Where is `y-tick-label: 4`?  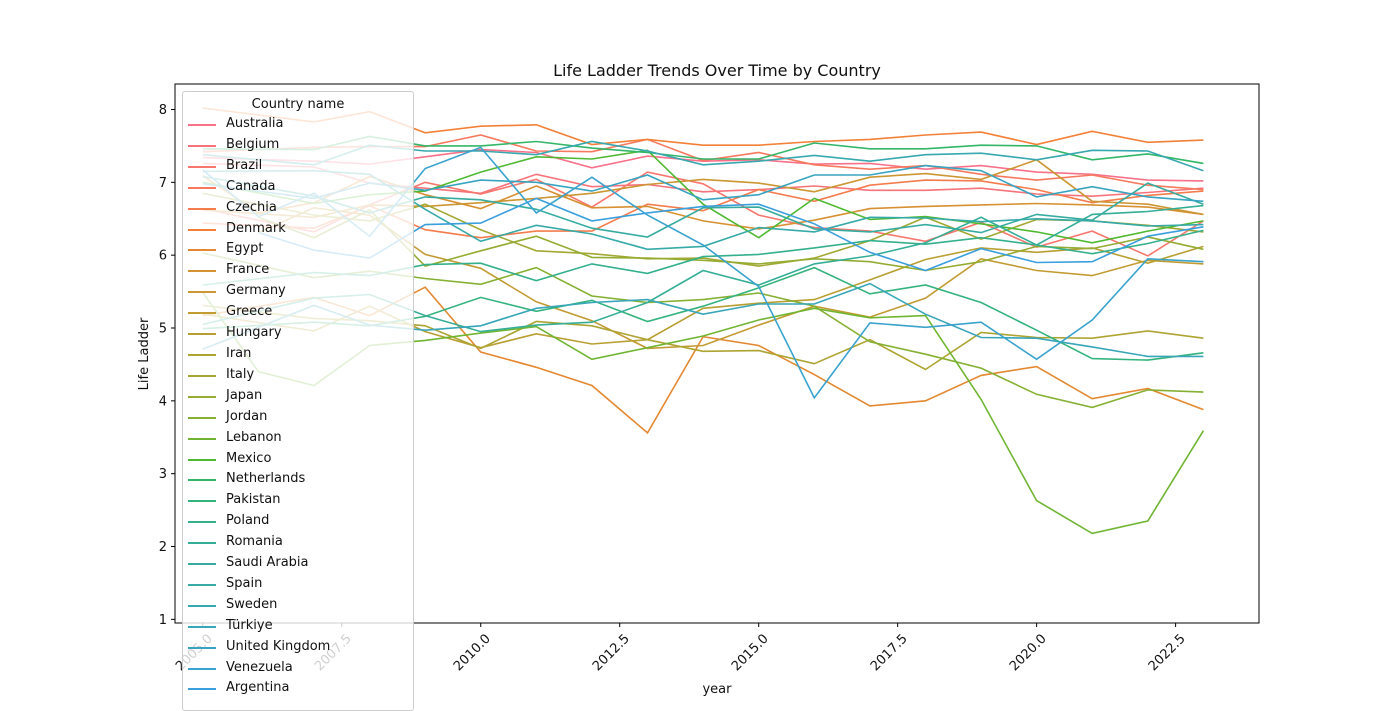
y-tick-label: 4 is located at coordinates (163, 401).